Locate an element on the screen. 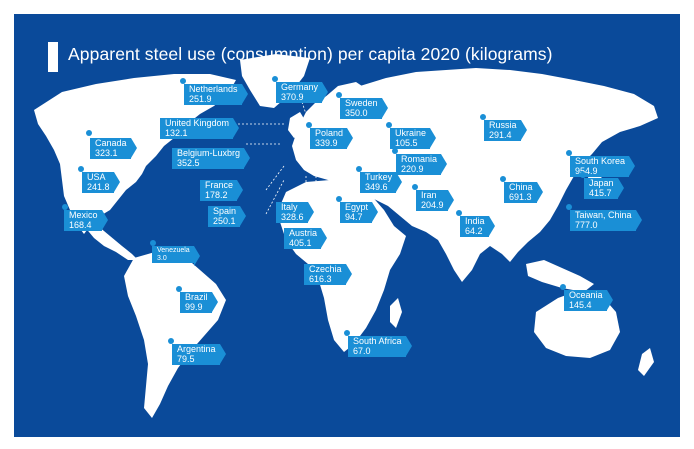 Image resolution: width=694 pixels, height=449 pixels. location-pin-sweden is located at coordinates (339, 95).